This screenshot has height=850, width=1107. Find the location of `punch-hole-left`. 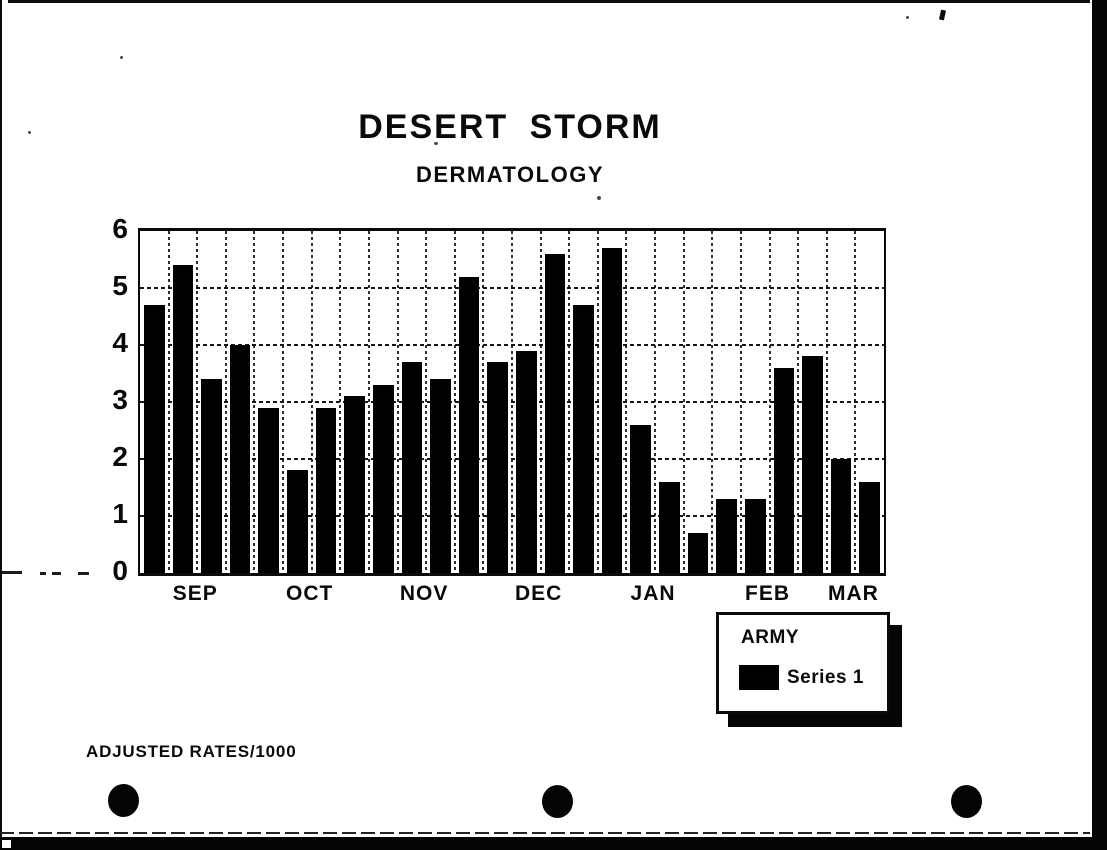

punch-hole-left is located at coordinates (123, 800).